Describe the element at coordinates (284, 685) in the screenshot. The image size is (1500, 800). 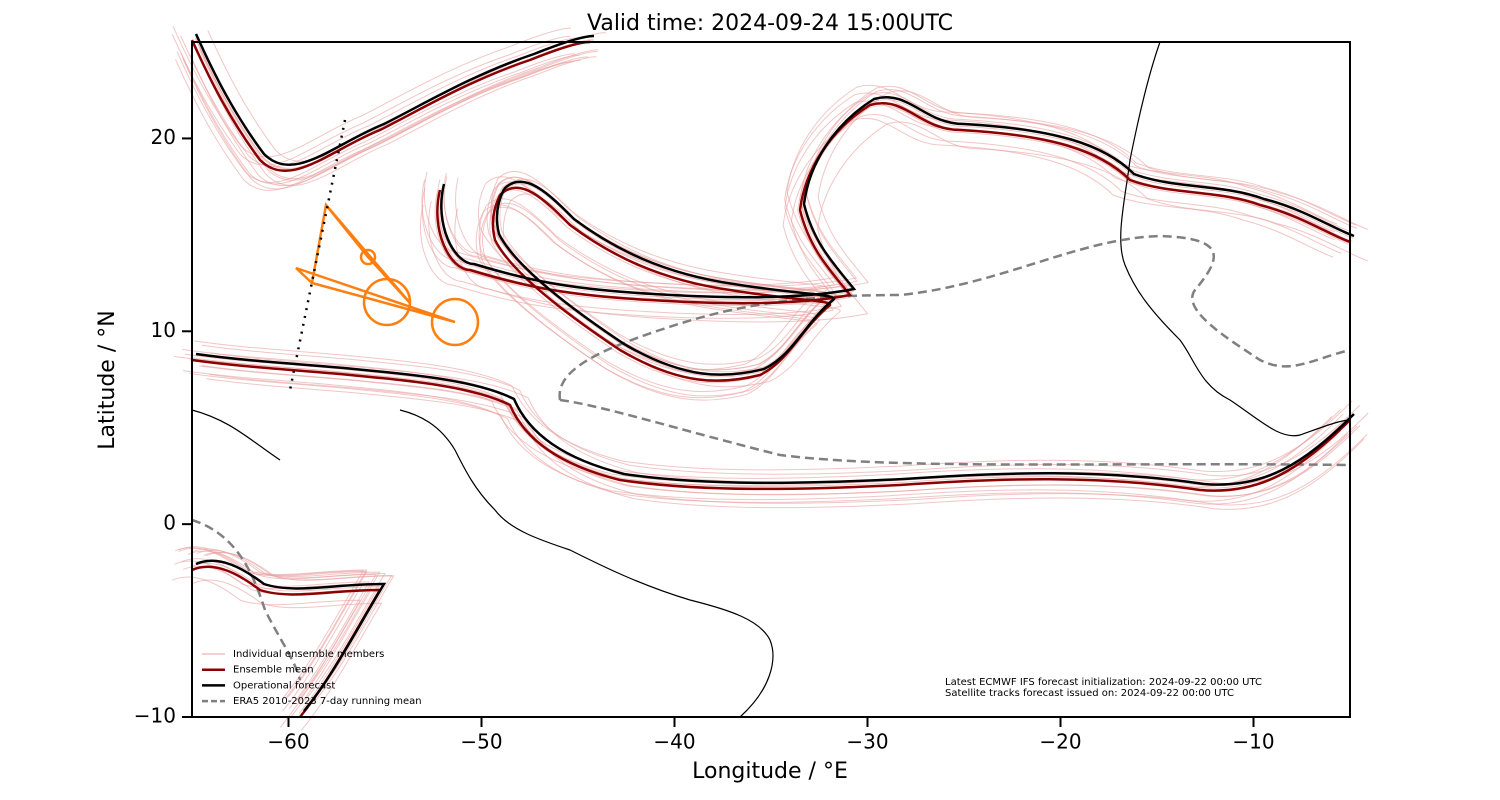
I see `legend-label: Operational forecast` at that location.